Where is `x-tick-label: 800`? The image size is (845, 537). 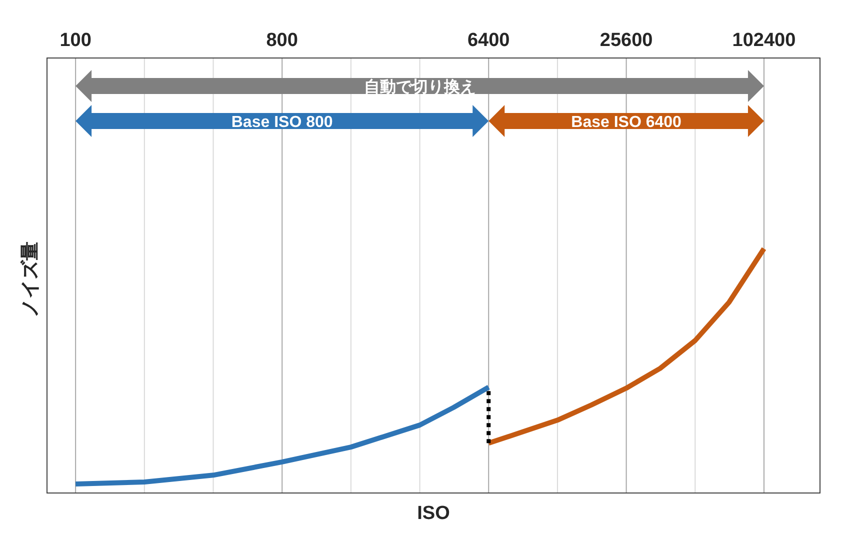
x-tick-label: 800 is located at coordinates (282, 40).